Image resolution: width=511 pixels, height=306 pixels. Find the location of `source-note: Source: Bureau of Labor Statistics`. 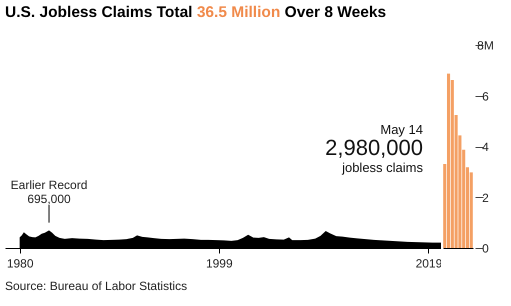

source-note: Source: Bureau of Labor Statistics is located at coordinates (96, 286).